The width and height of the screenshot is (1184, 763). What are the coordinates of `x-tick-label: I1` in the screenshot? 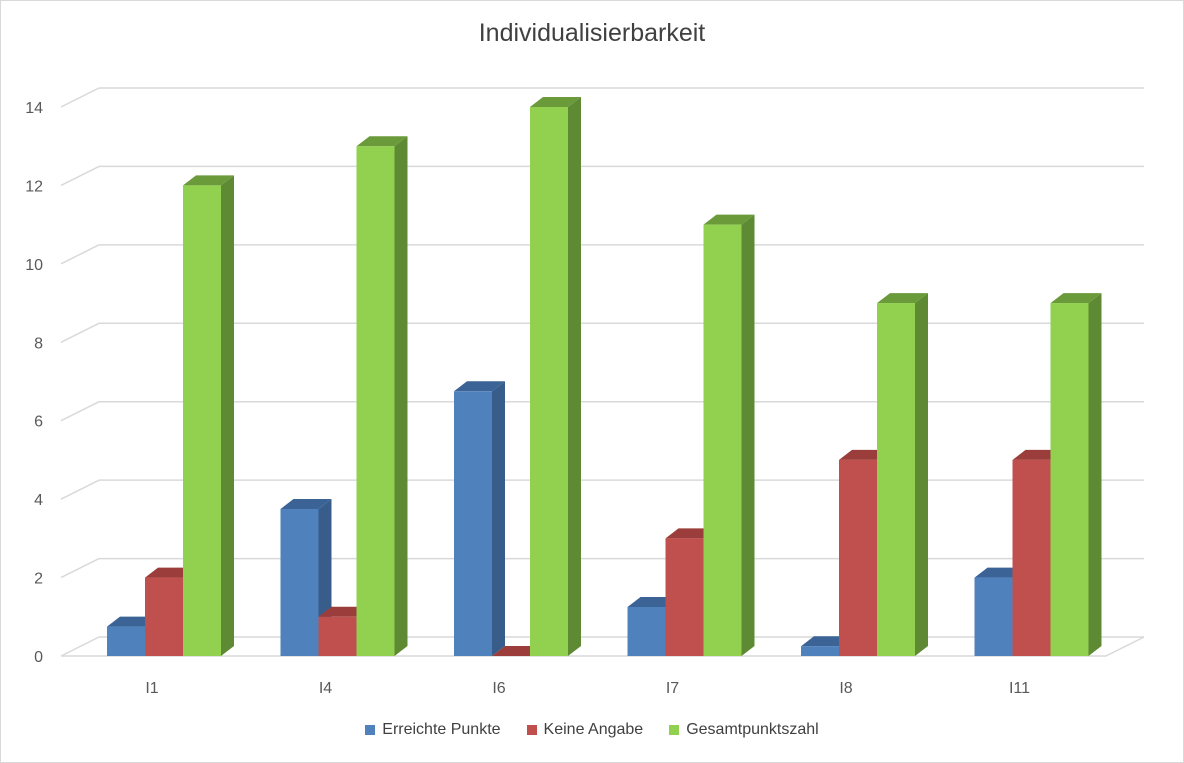 It's located at (151, 688).